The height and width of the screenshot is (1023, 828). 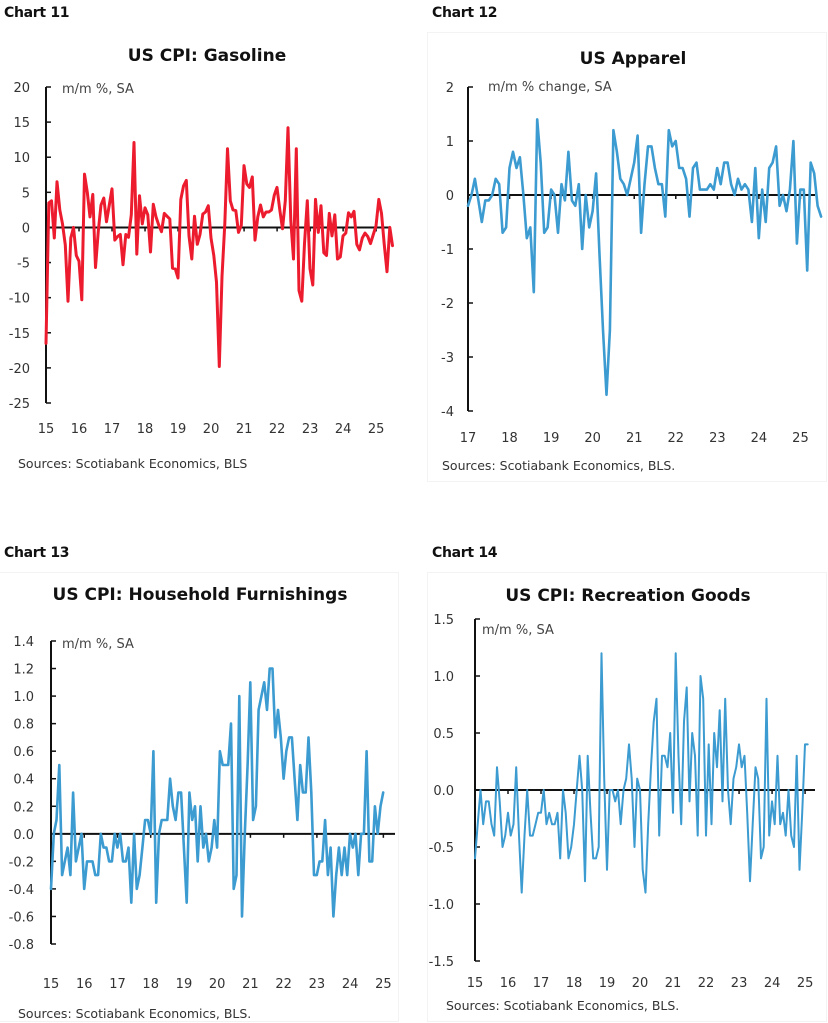 I want to click on y-tick-label: -0.5, so click(x=441, y=848).